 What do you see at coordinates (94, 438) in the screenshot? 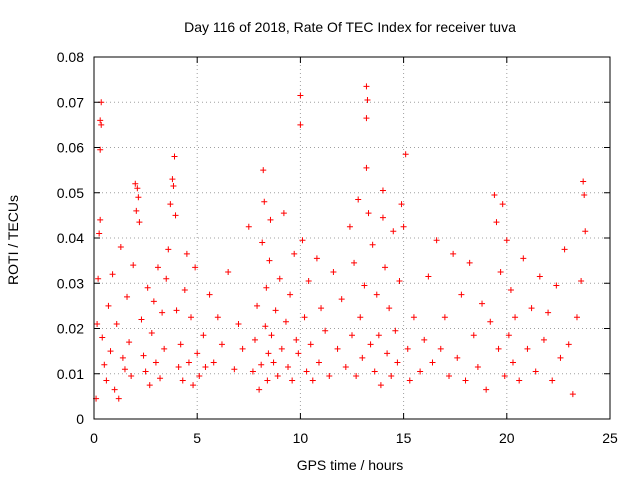
I see `x-tick-label: 0` at bounding box center [94, 438].